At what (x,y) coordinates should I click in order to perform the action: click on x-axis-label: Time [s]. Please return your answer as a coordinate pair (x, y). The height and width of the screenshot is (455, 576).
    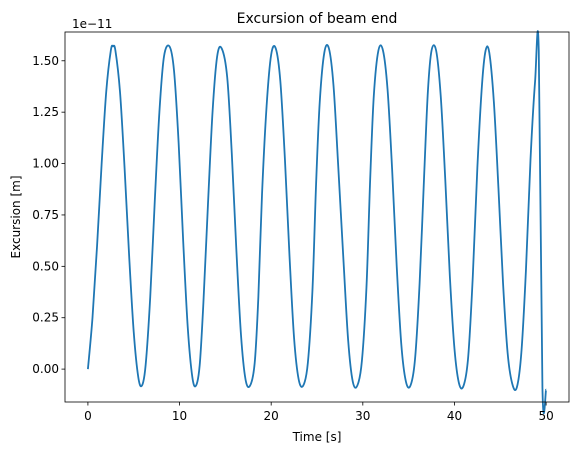
    Looking at the image, I should click on (317, 437).